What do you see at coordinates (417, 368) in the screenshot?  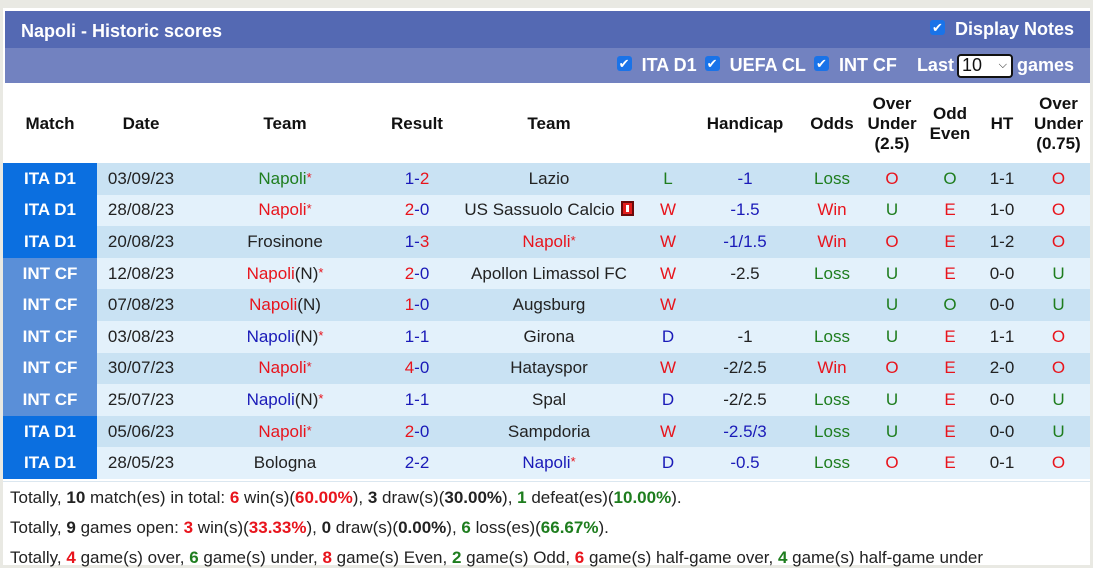 I see `result-cell: 4-0` at bounding box center [417, 368].